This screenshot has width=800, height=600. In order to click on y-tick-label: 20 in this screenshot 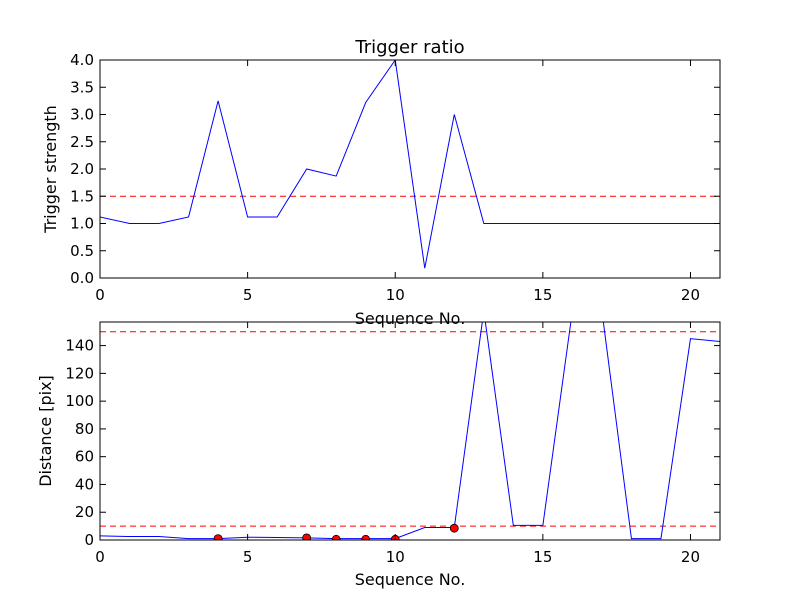, I will do `click(84, 512)`.